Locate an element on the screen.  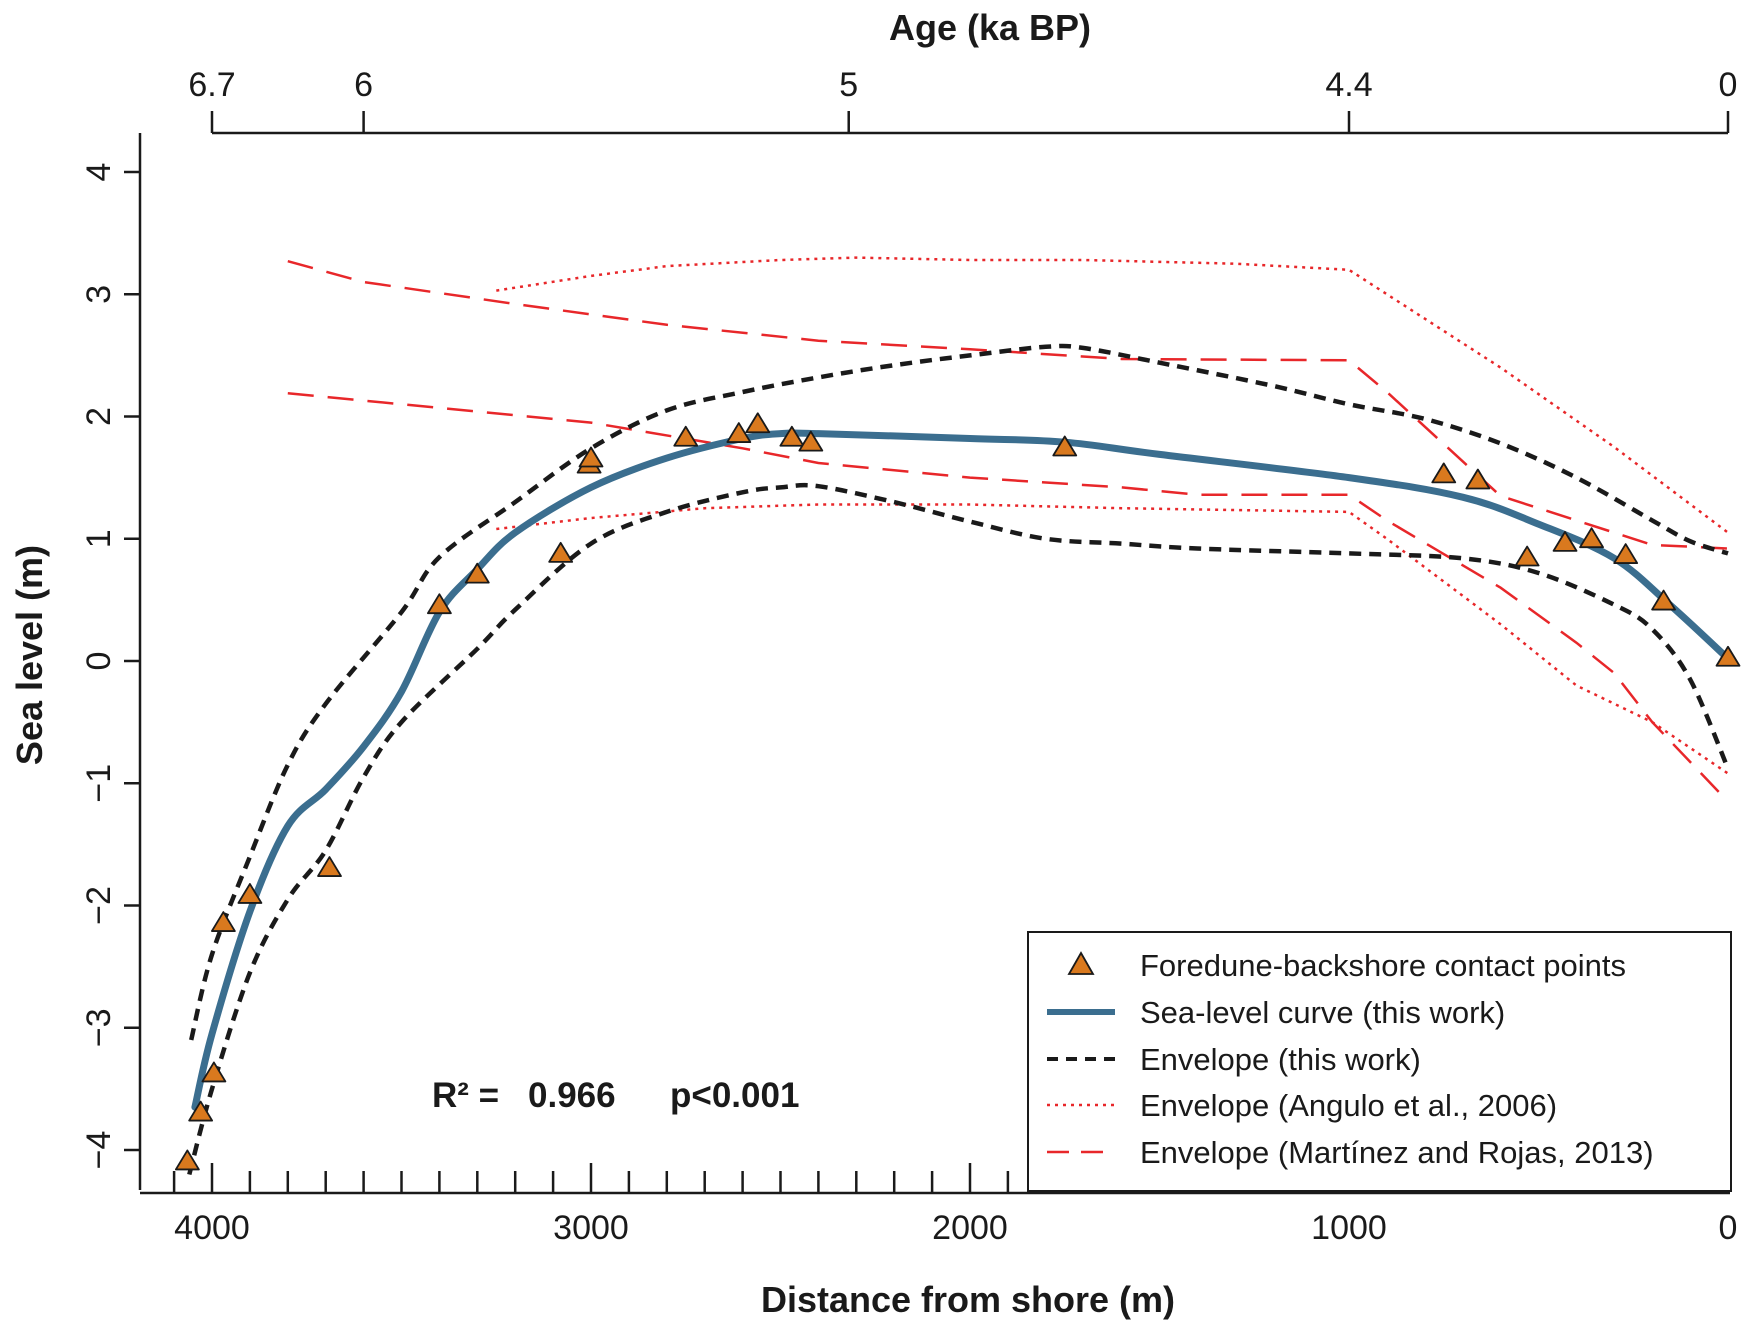
legend-label-envelope-this-work: Envelope (this work) is located at coordinates (1280, 1059).